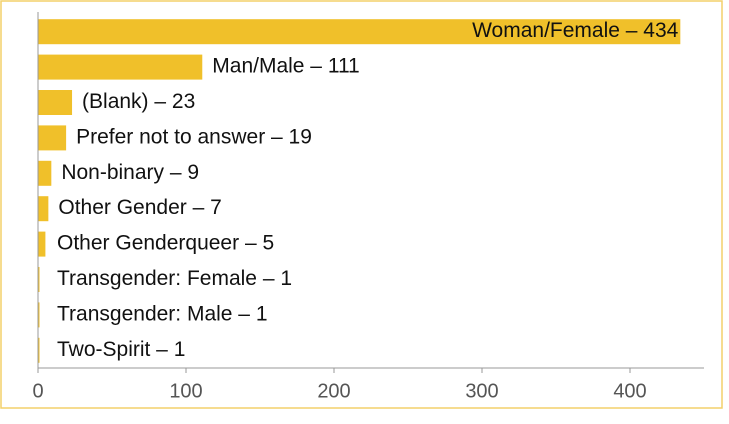 The image size is (729, 424). I want to click on data-label: Two-Spirit – 1, so click(121, 349).